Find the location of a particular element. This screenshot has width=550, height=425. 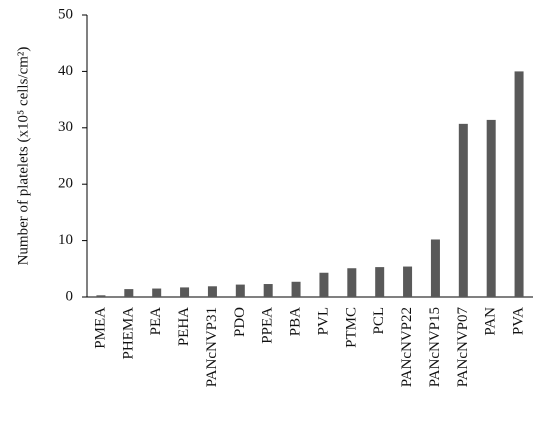

y-tick-label: 20 is located at coordinates (65, 184).